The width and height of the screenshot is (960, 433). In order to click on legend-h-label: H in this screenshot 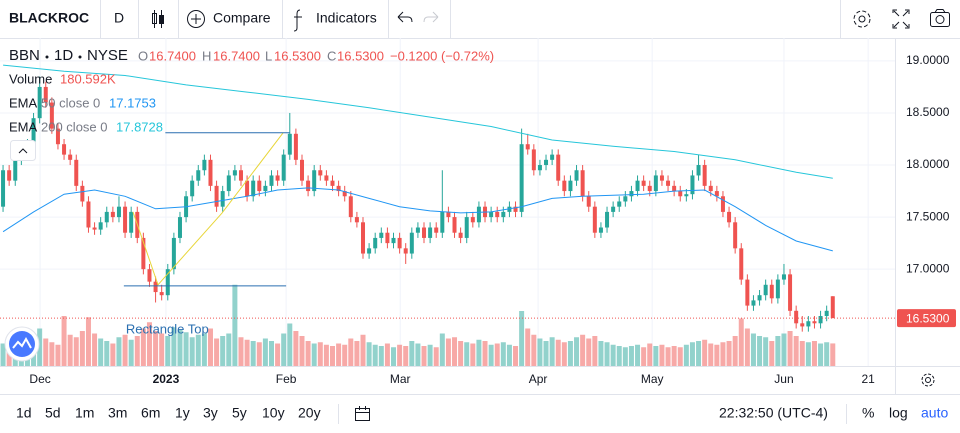, I will do `click(206, 55)`.